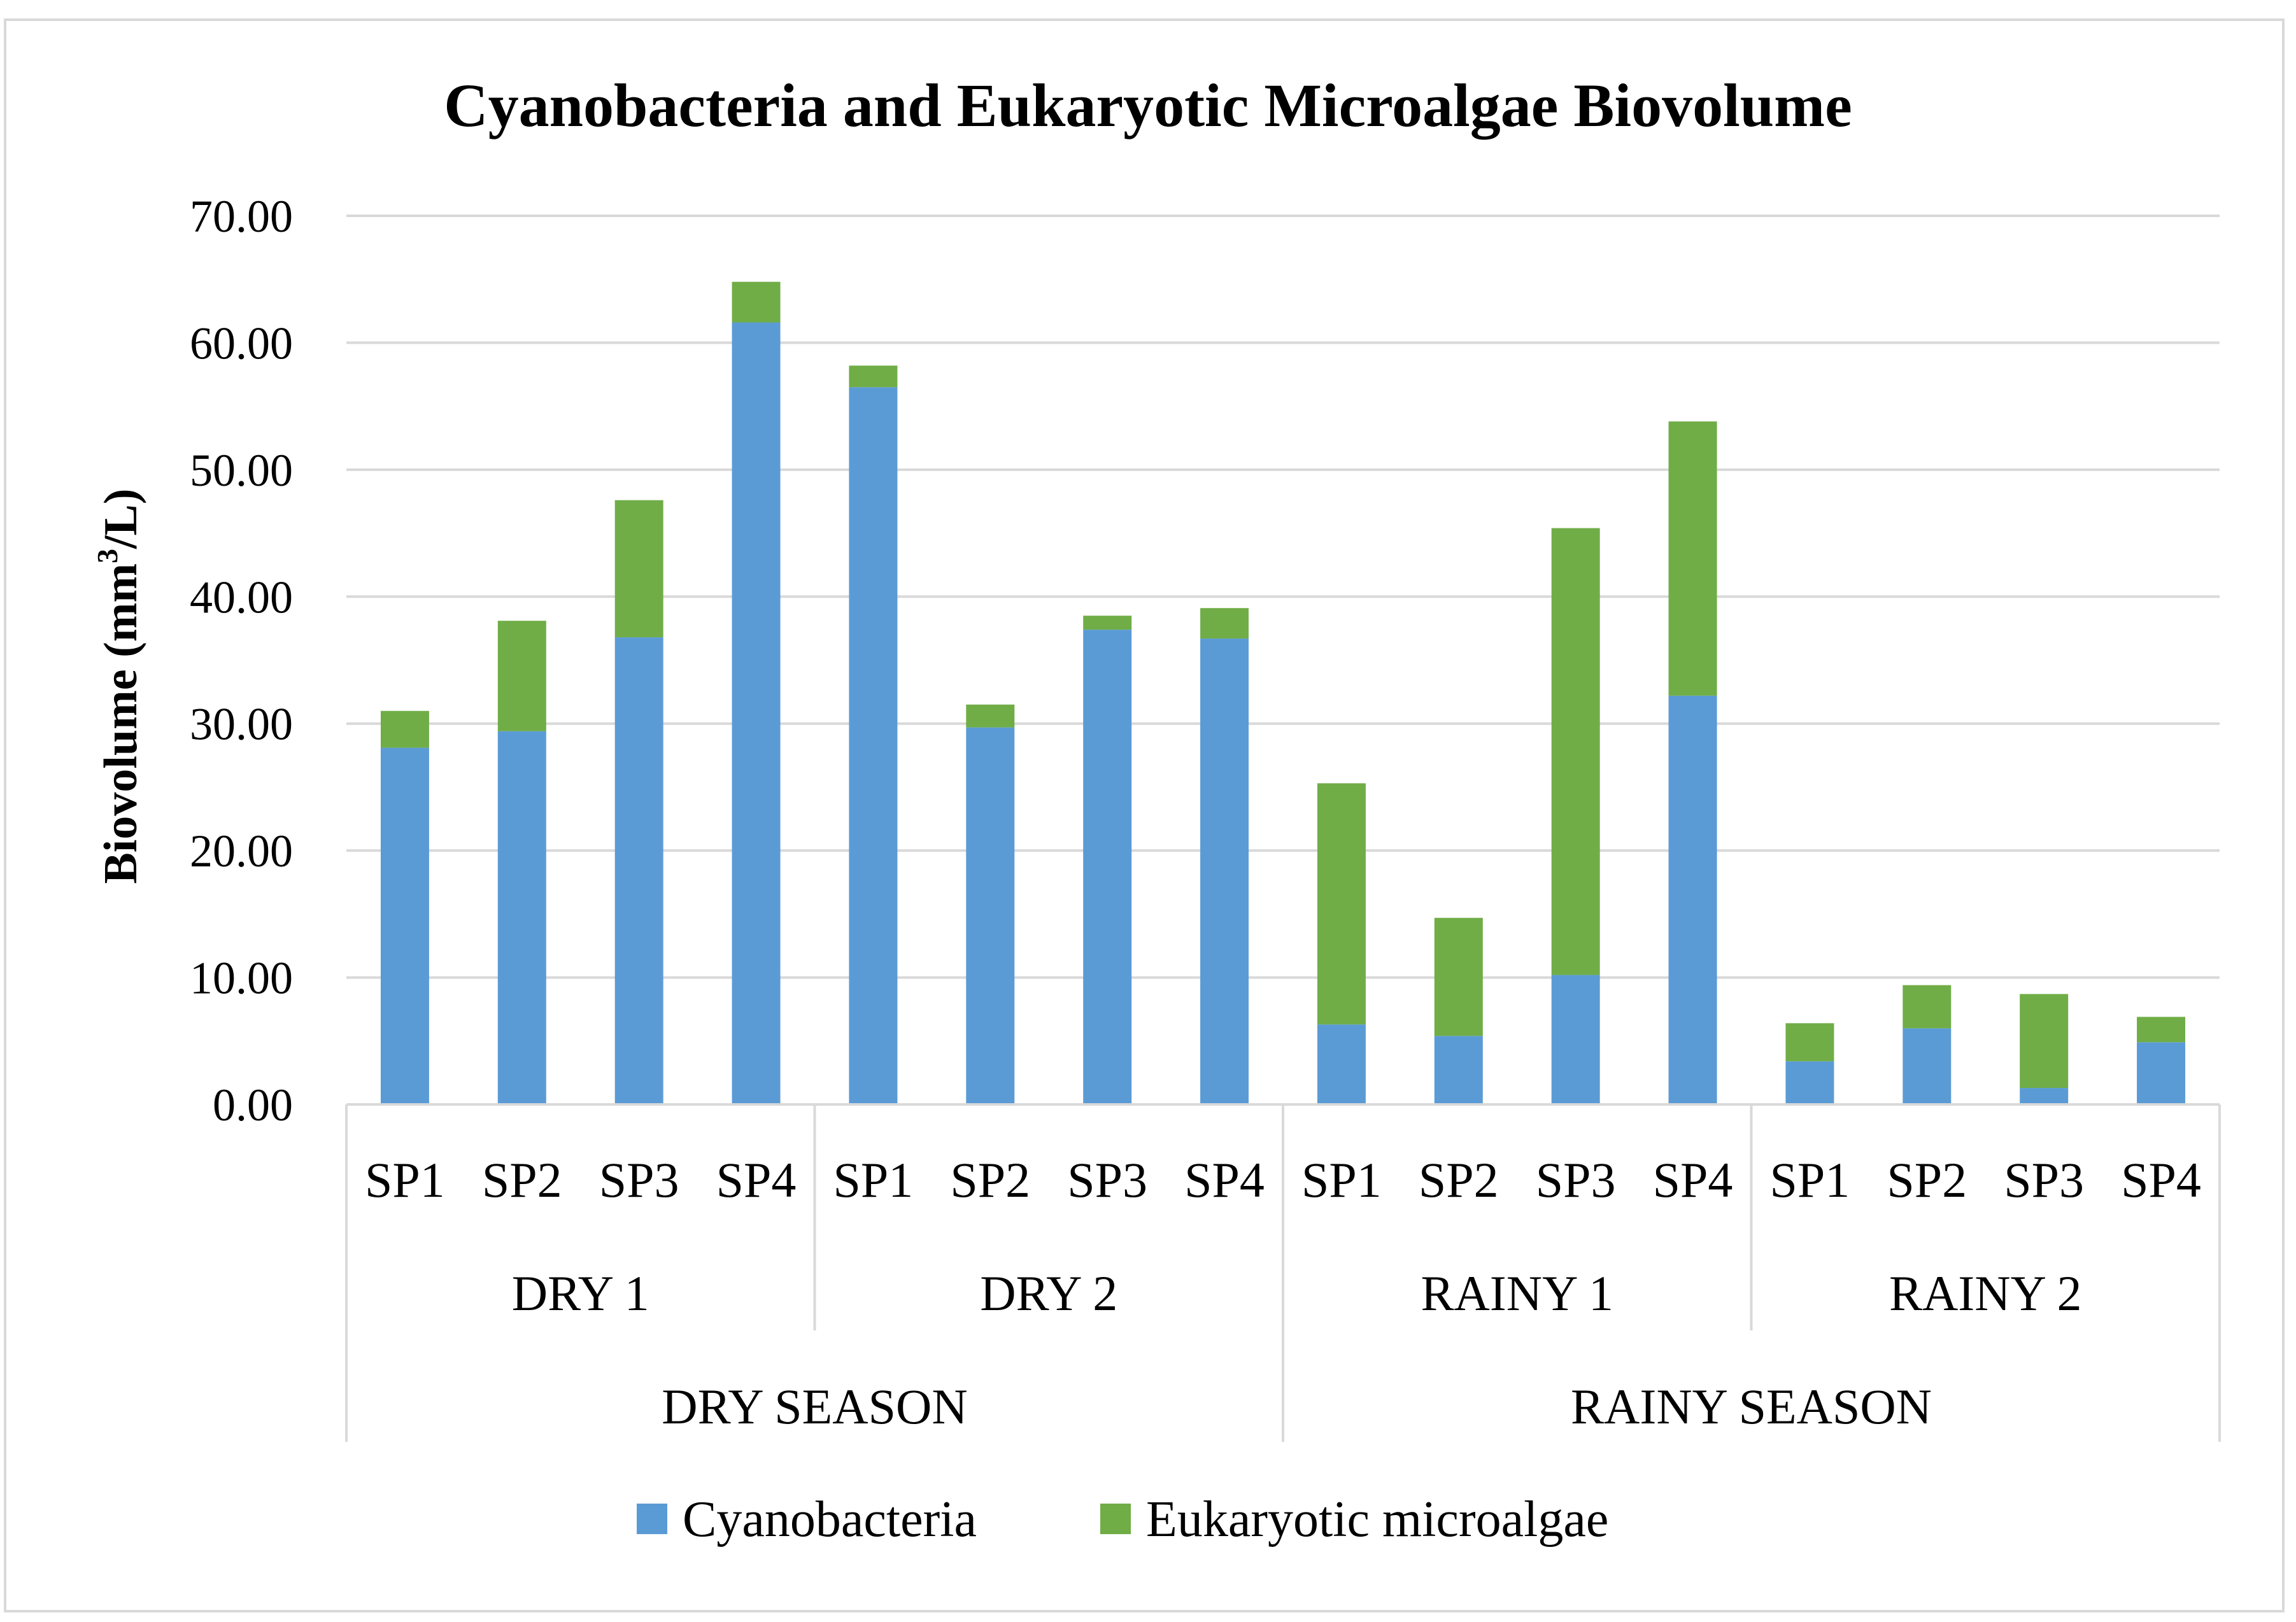  I want to click on y-tick-label: 30.00, so click(241, 724).